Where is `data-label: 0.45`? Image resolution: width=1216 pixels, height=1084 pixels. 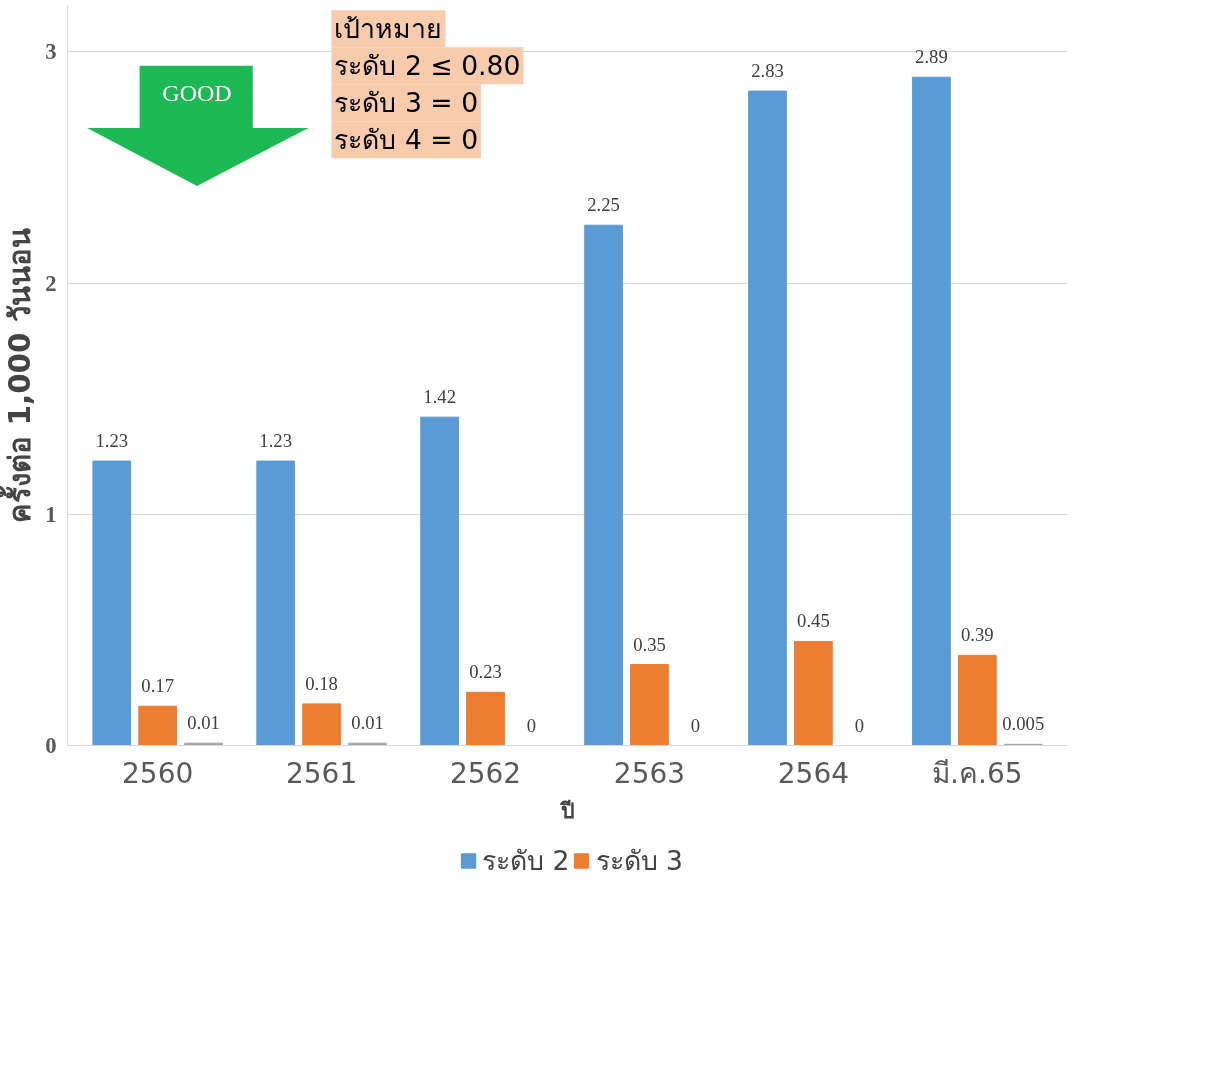
data-label: 0.45 is located at coordinates (813, 621).